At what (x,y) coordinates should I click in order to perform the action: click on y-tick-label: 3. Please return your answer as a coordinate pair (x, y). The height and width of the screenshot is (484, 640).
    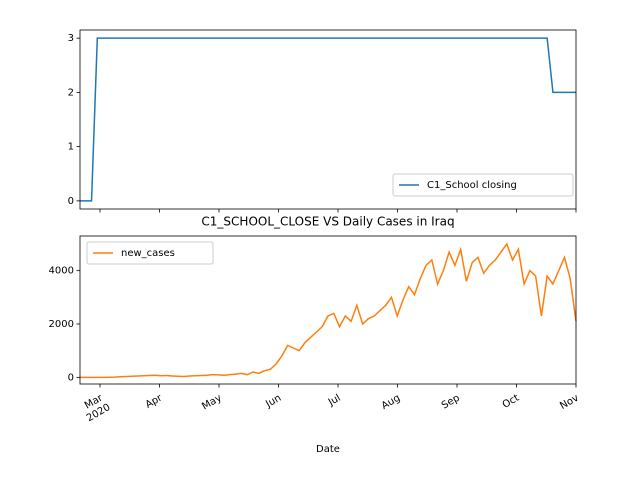
    Looking at the image, I should click on (71, 38).